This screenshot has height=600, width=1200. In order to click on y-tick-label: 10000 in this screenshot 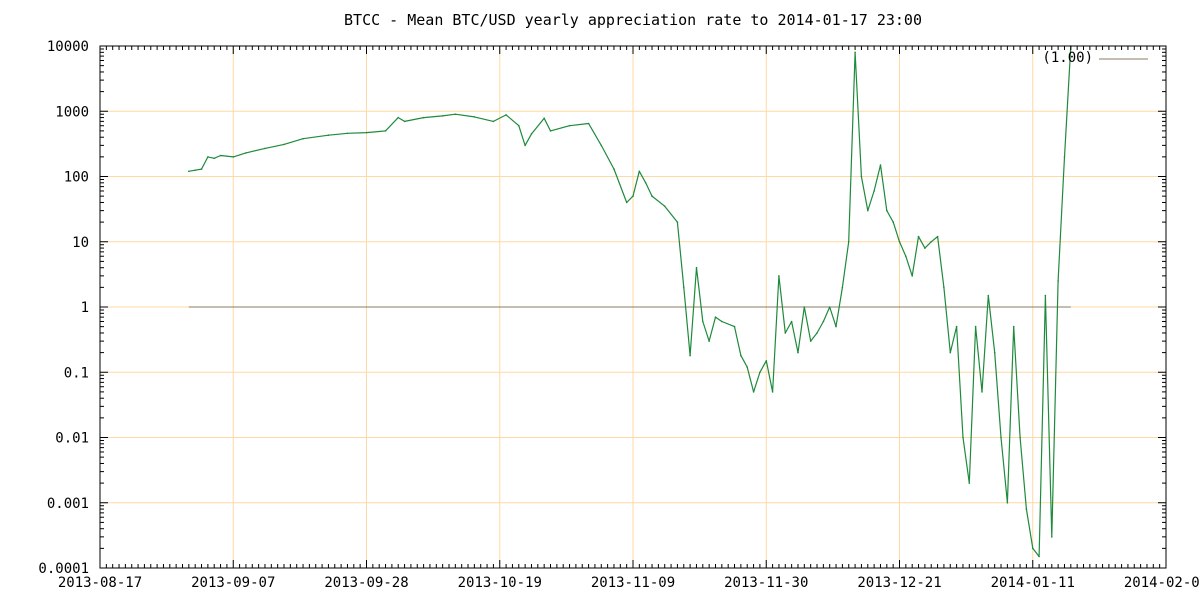, I will do `click(68, 47)`.